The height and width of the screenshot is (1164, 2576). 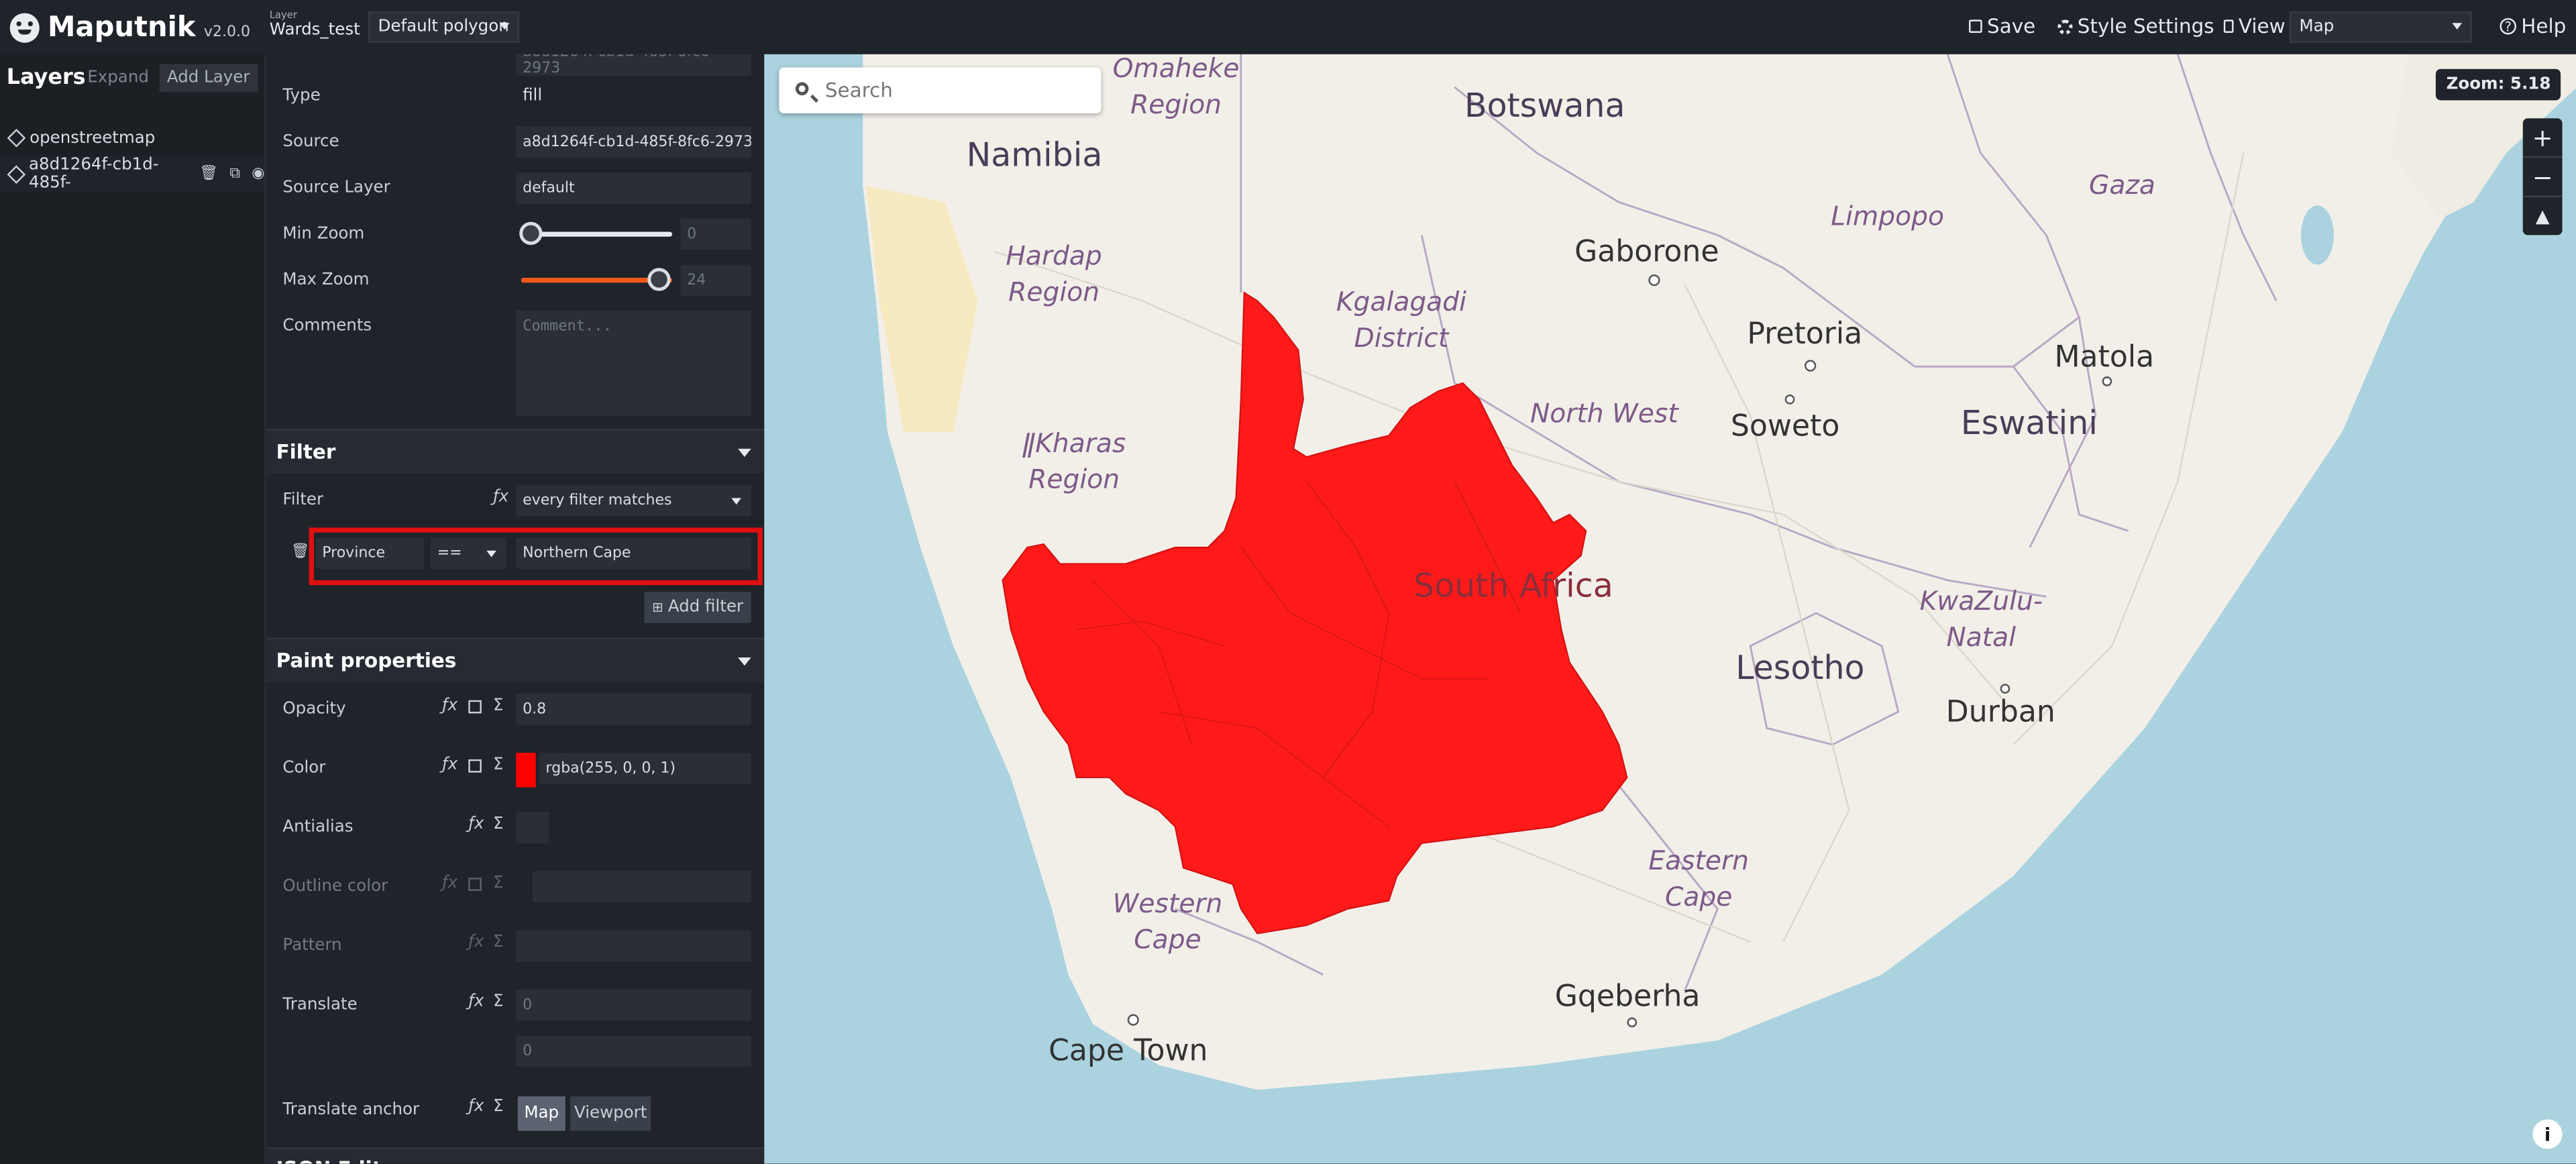 I want to click on view-label: View, so click(x=2254, y=26).